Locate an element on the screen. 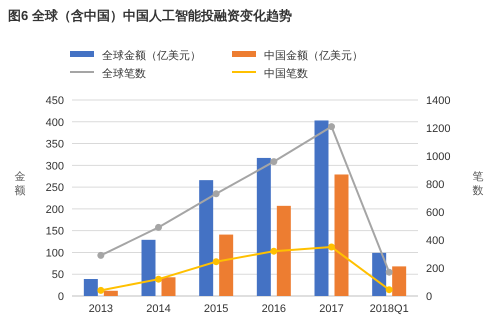 The height and width of the screenshot is (324, 499). y-tick-label: 200 is located at coordinates (55, 210).